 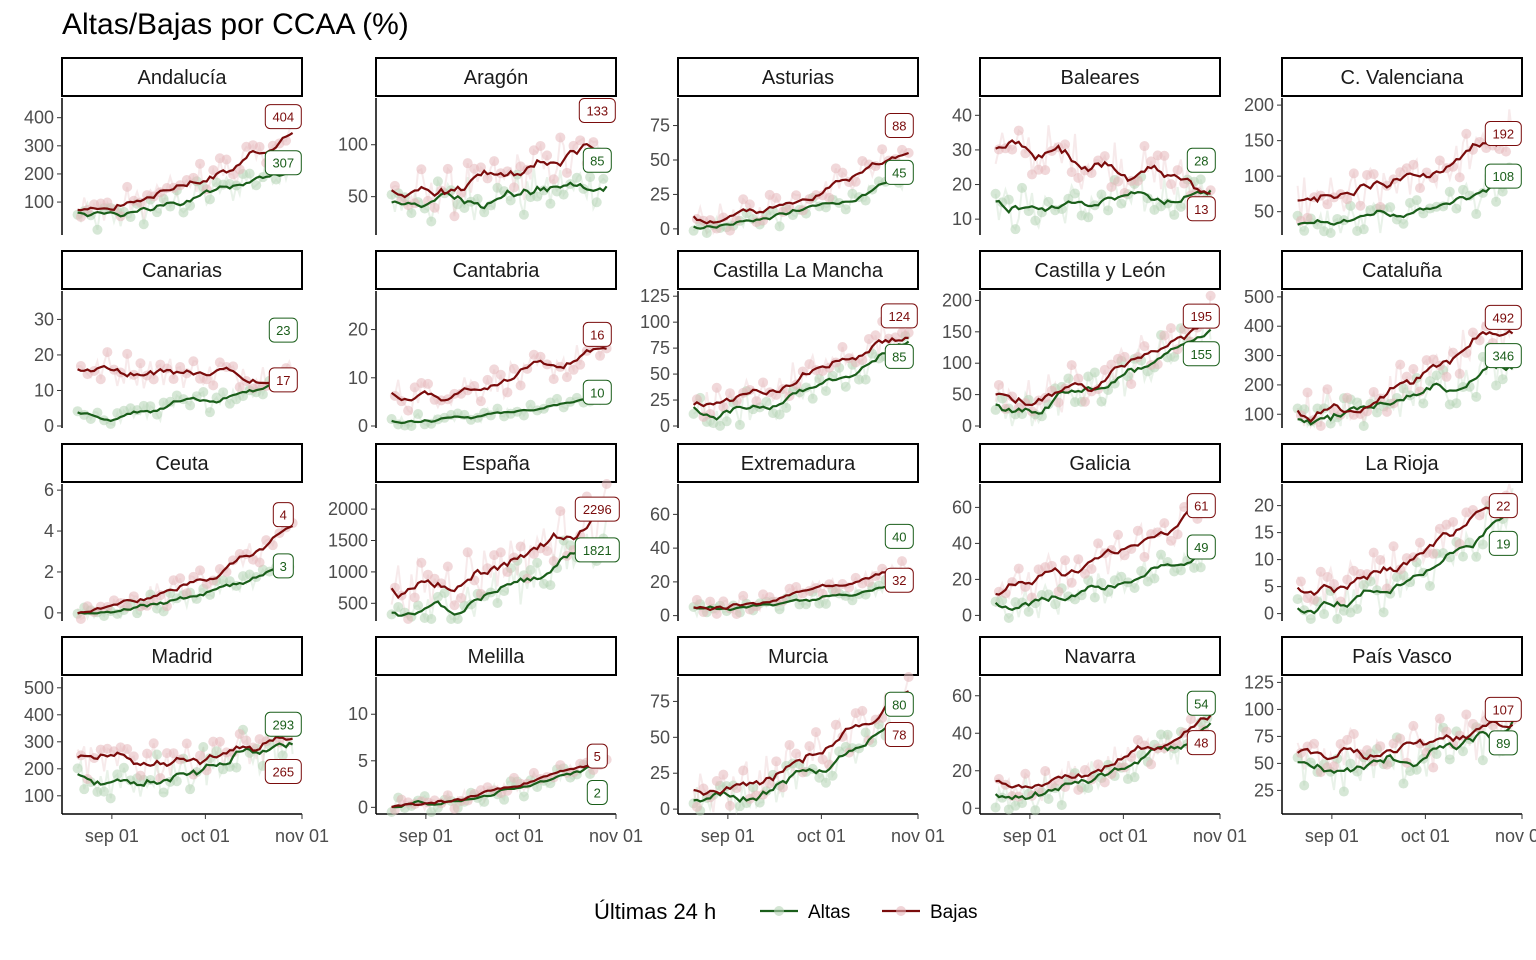 What do you see at coordinates (283, 724) in the screenshot?
I see `altas-value-label: 293` at bounding box center [283, 724].